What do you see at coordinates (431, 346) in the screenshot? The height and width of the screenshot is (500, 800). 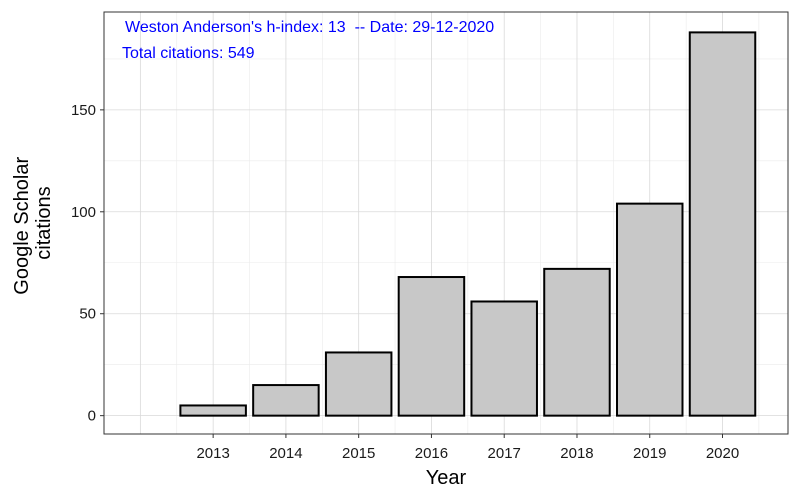 I see `bar-2016` at bounding box center [431, 346].